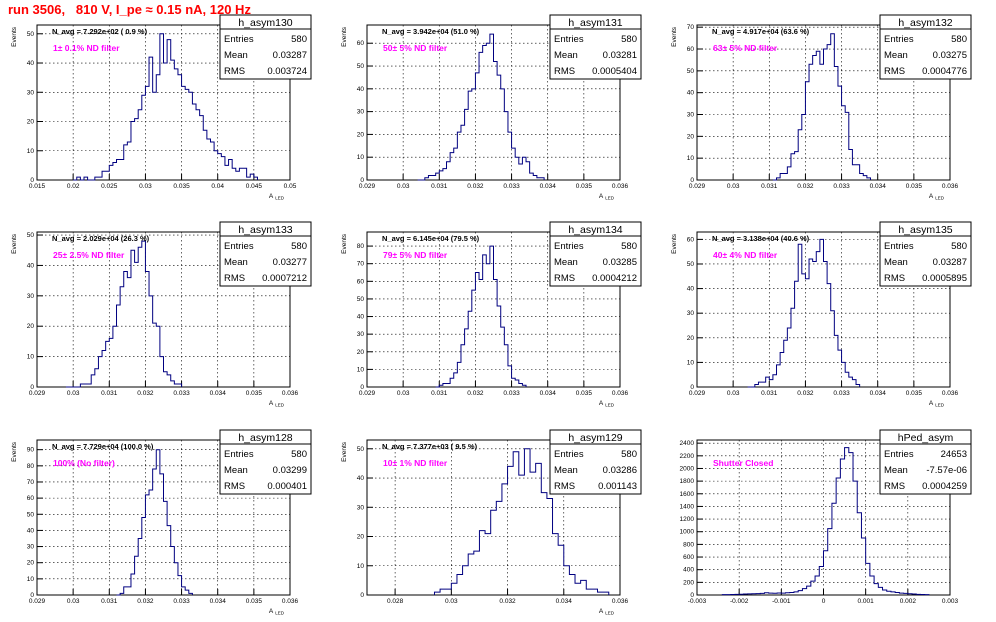 This screenshot has width=996, height=622. What do you see at coordinates (109, 601) in the screenshot?
I see `x-tick-label: 0.031` at bounding box center [109, 601].